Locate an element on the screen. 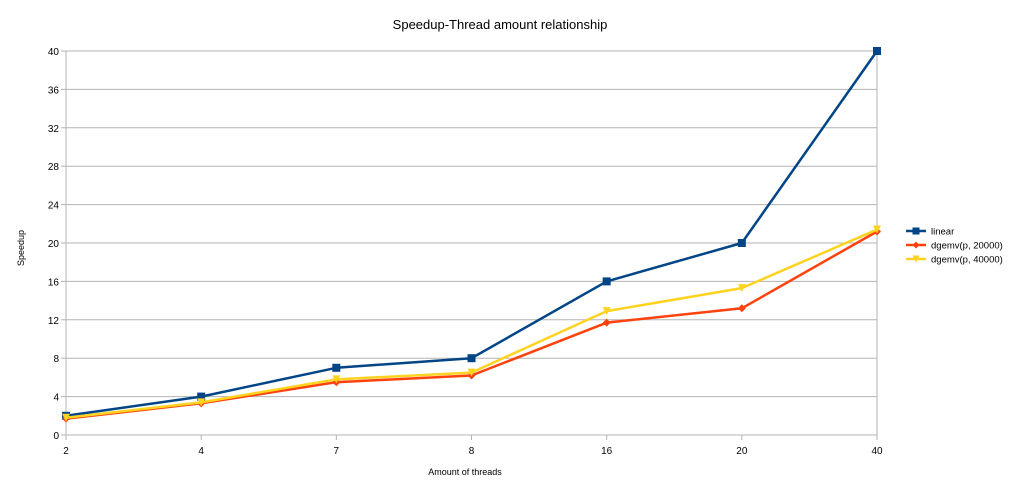 The height and width of the screenshot is (497, 1015). x-tick-label: 4 is located at coordinates (201, 451).